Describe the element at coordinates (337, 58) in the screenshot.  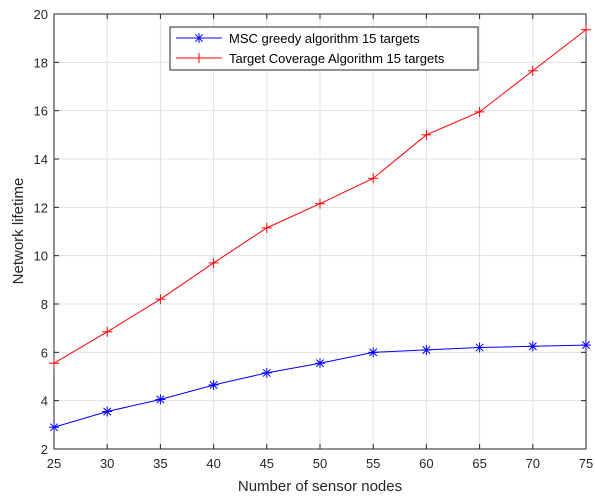
I see `legend-label-target-coverage: Target Coverage Algorithm 15 targets` at that location.